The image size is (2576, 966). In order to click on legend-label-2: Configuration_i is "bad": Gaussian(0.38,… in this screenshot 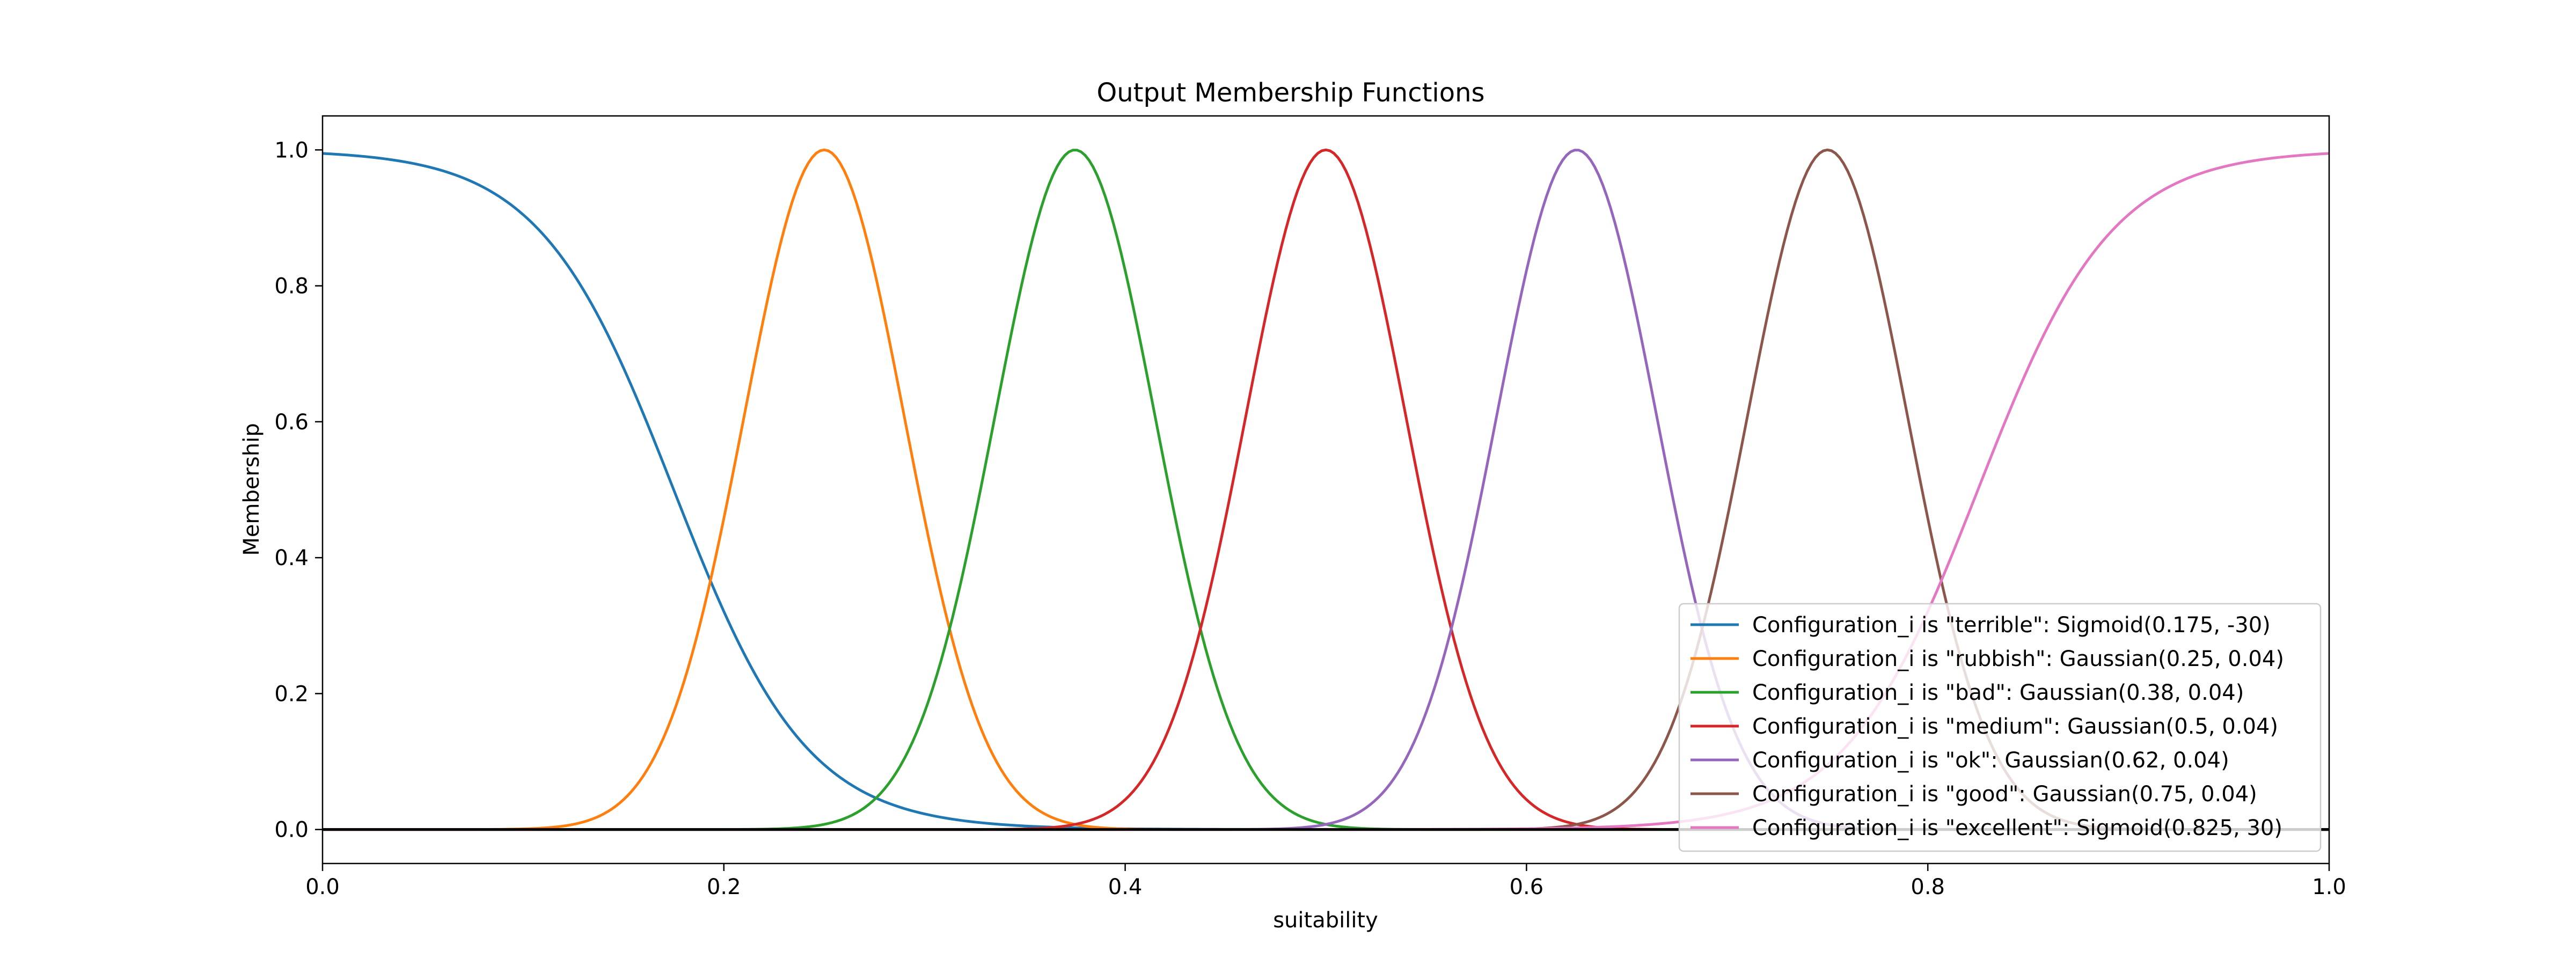, I will do `click(1998, 692)`.